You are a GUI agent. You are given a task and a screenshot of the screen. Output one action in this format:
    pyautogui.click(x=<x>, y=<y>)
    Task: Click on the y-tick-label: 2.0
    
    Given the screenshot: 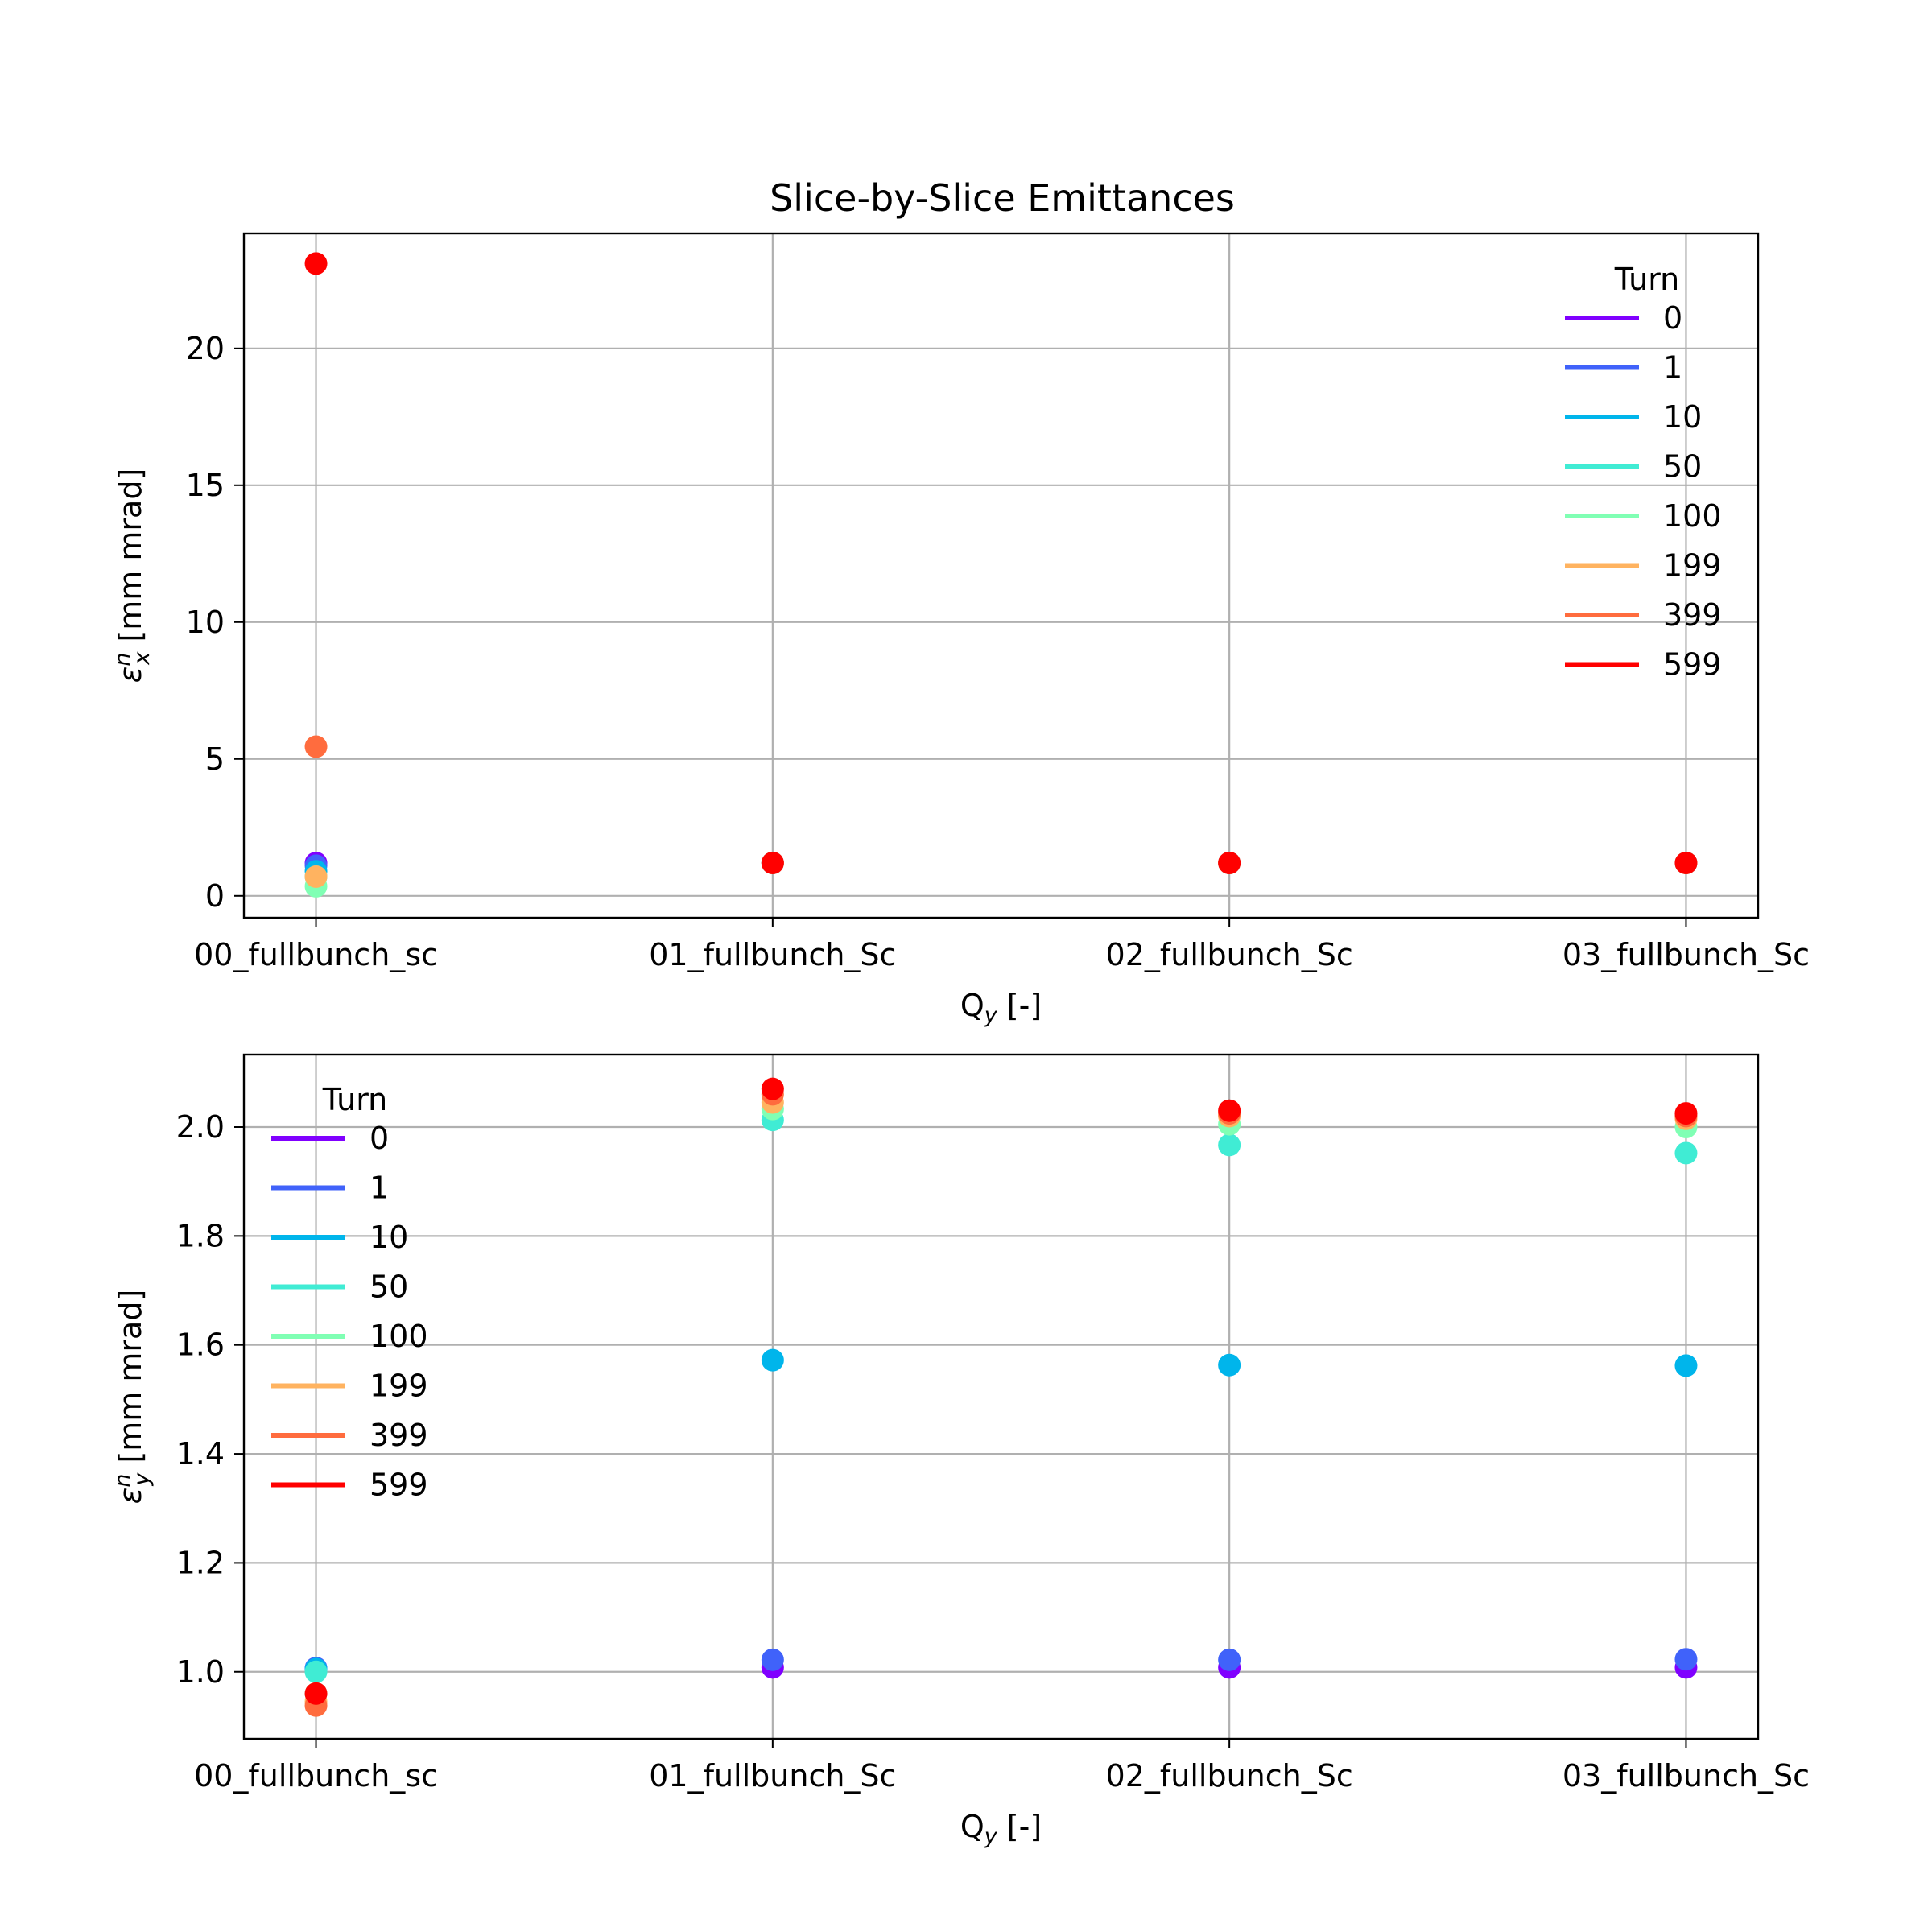 What is the action you would take?
    pyautogui.click(x=200, y=1127)
    